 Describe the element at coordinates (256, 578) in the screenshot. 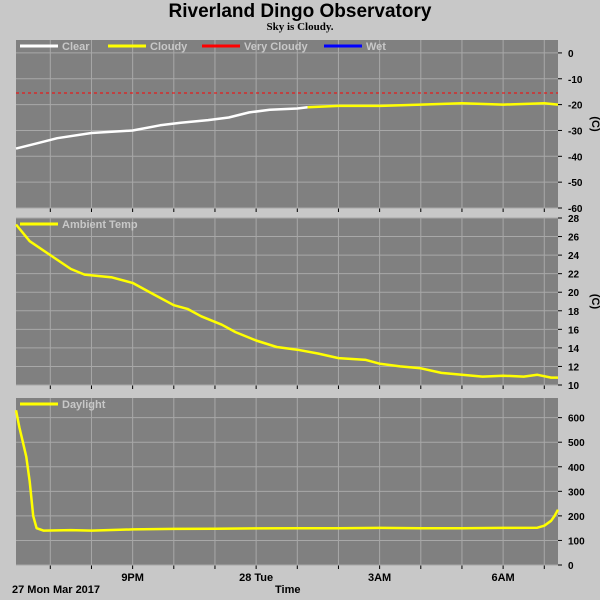

I see `x-tick-label: 28 Tue` at that location.